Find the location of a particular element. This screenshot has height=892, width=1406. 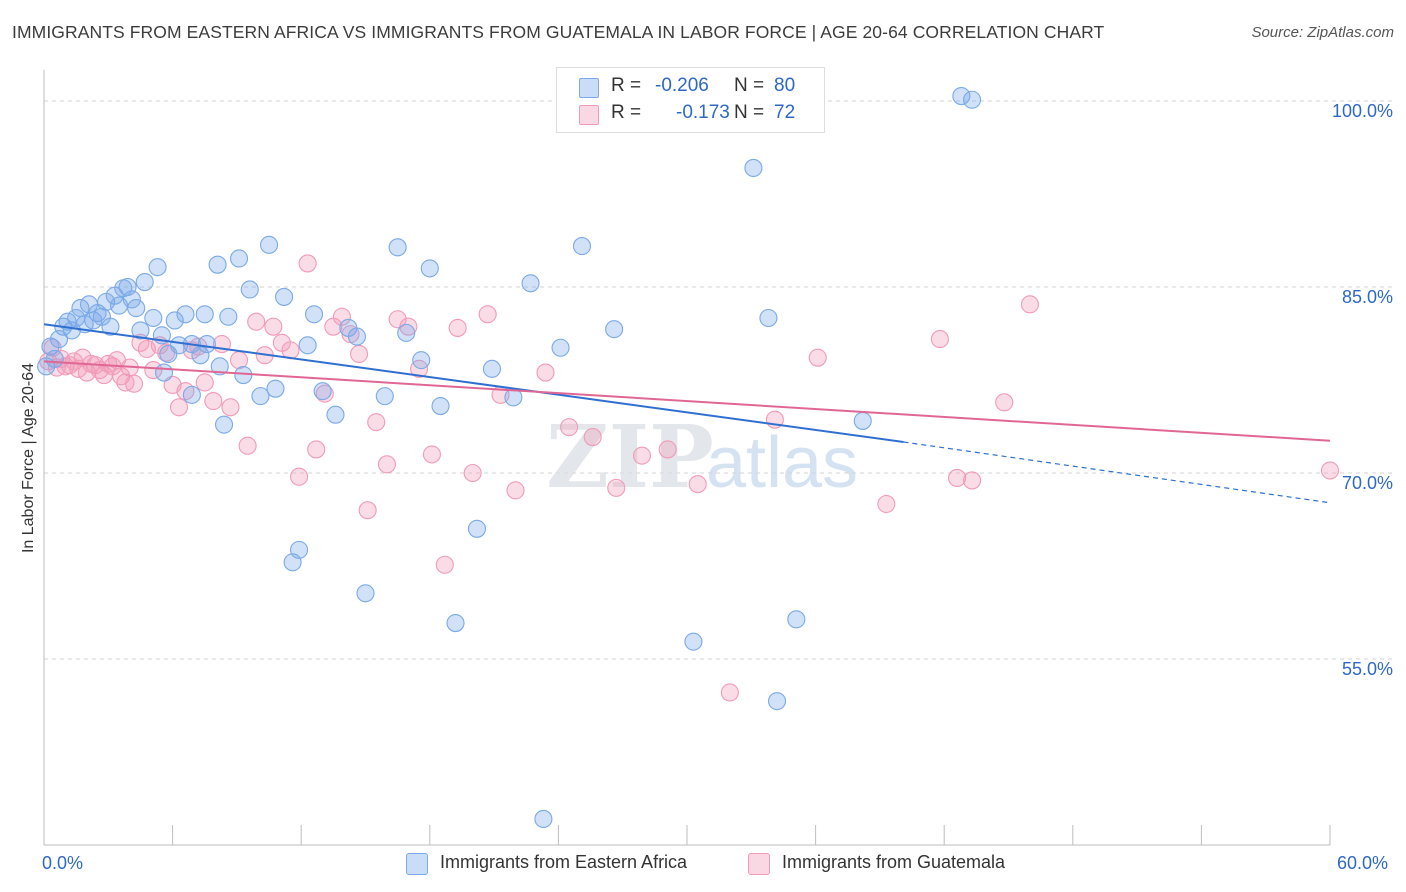

y-tick-label: 100.0% is located at coordinates (1362, 111).